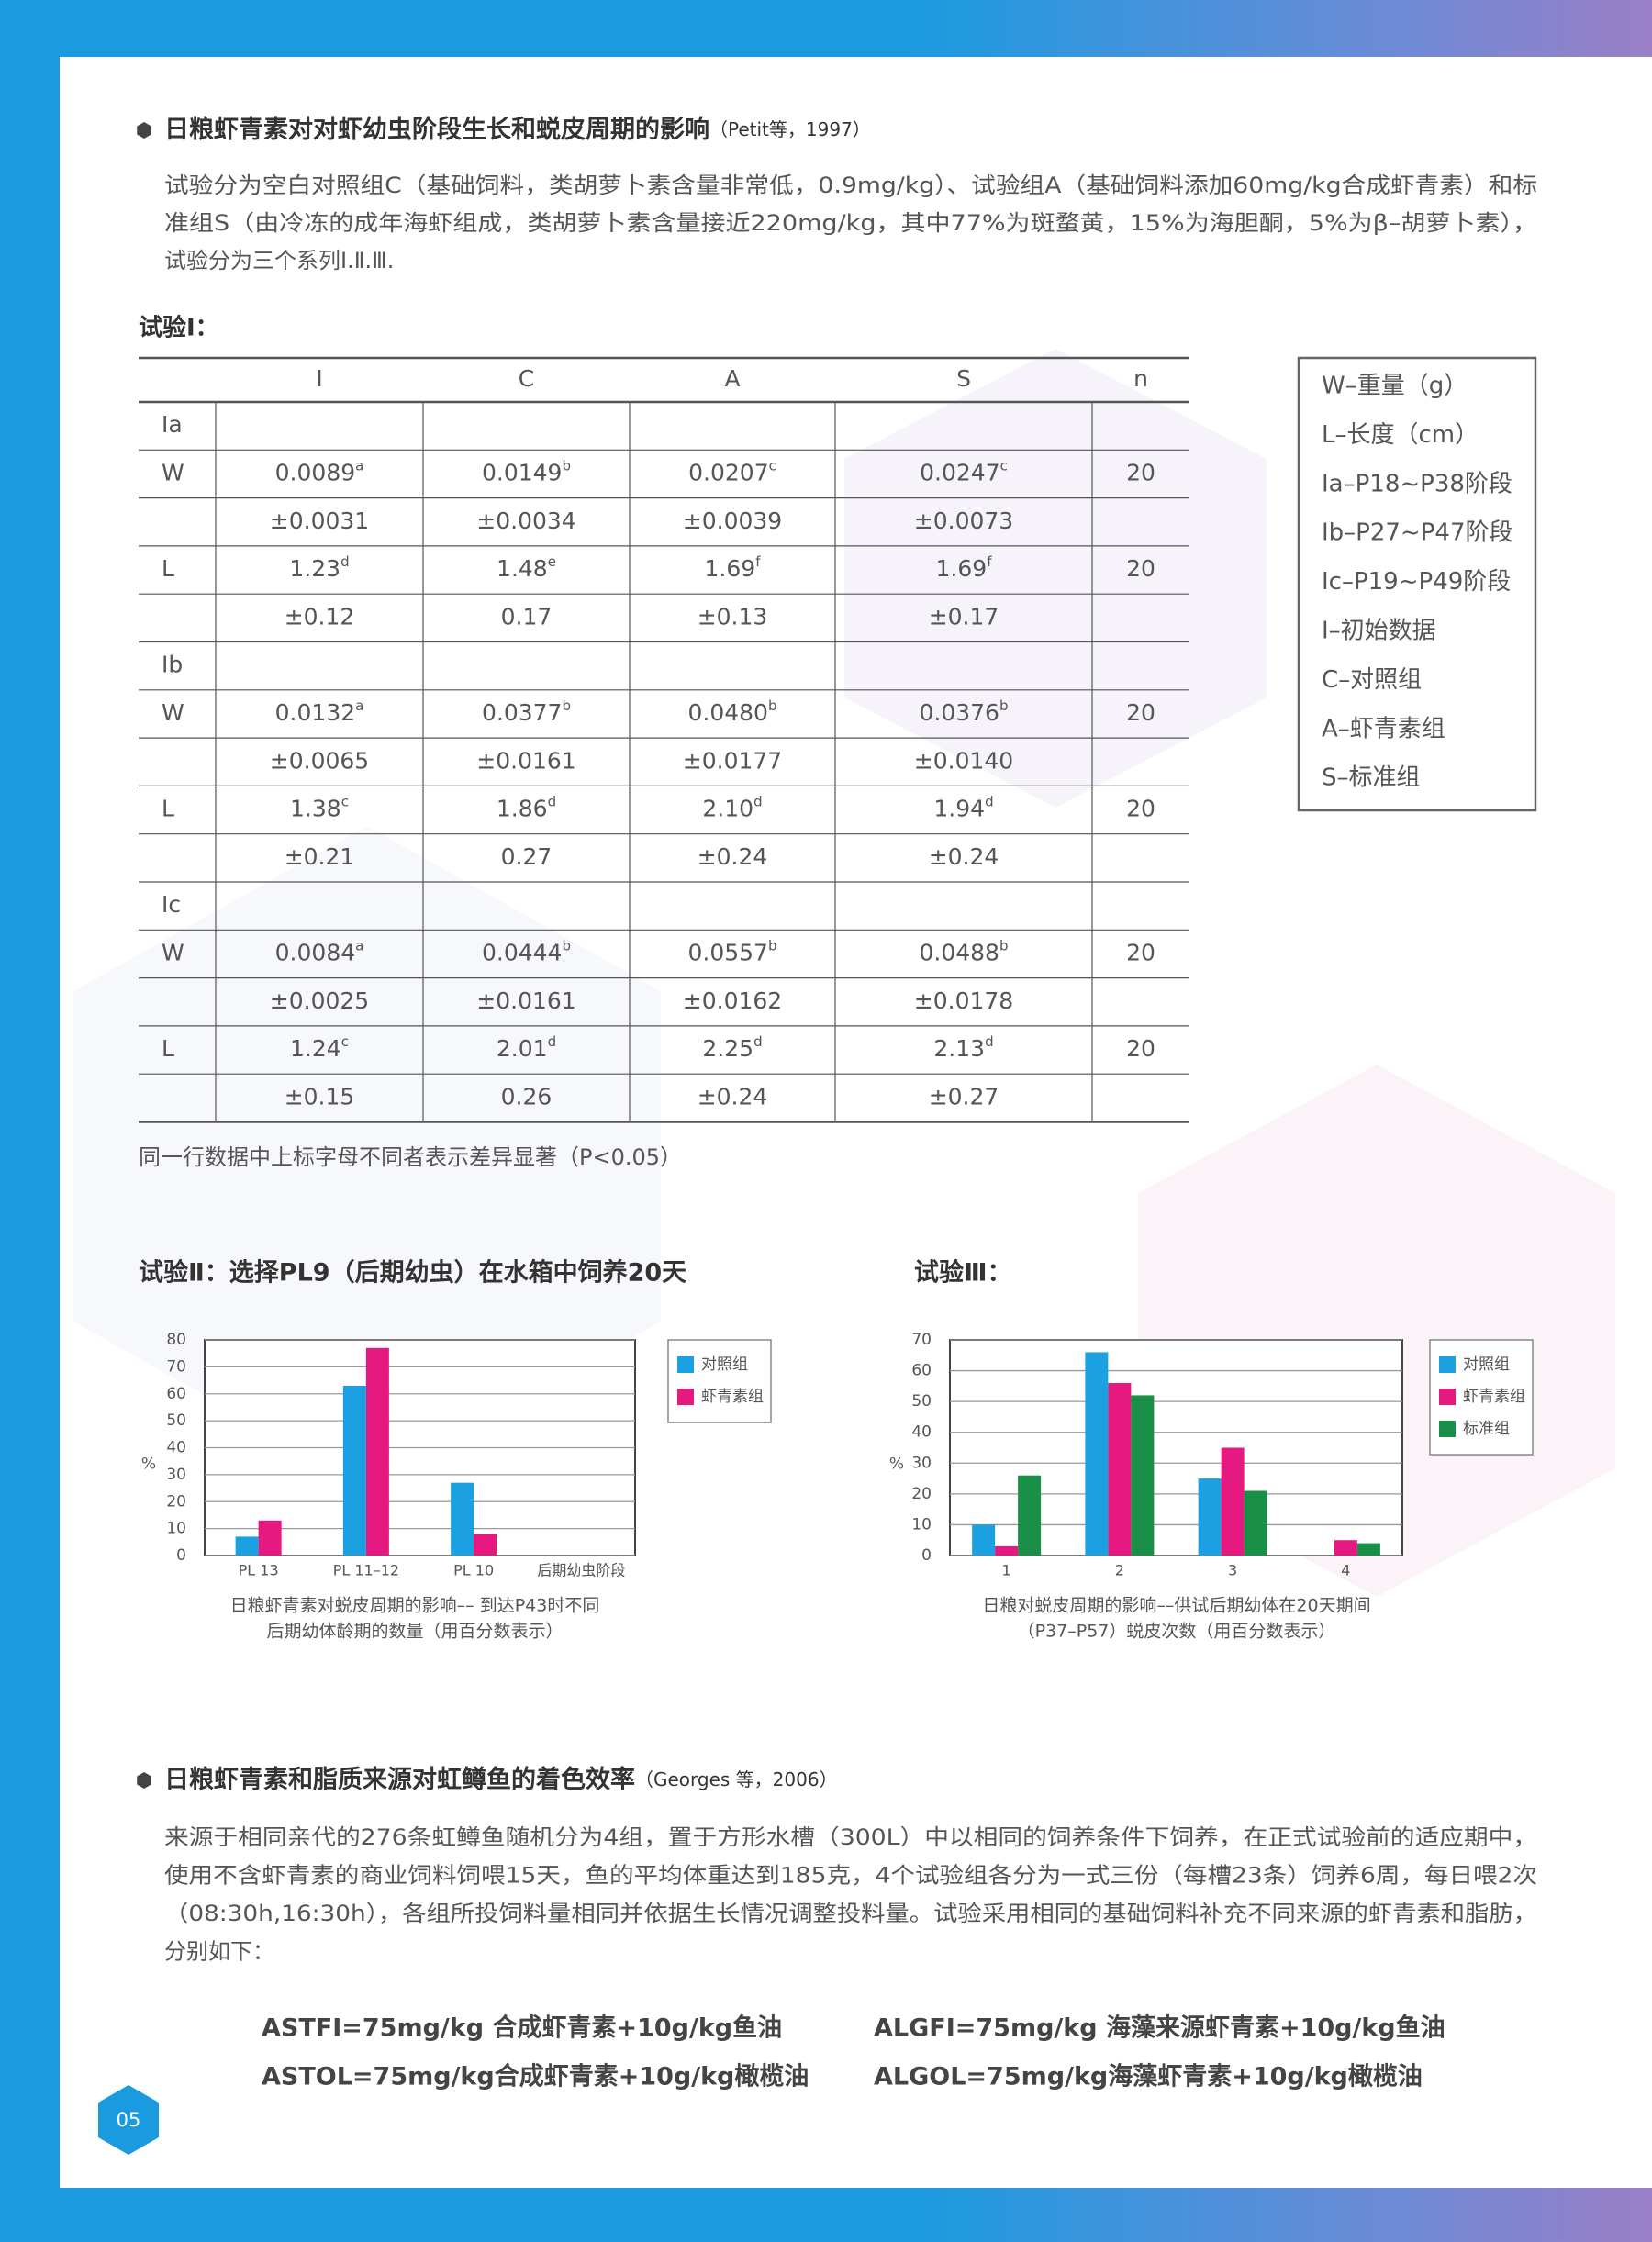 The height and width of the screenshot is (2242, 1652). I want to click on table-cell: 2.10d, so click(732, 808).